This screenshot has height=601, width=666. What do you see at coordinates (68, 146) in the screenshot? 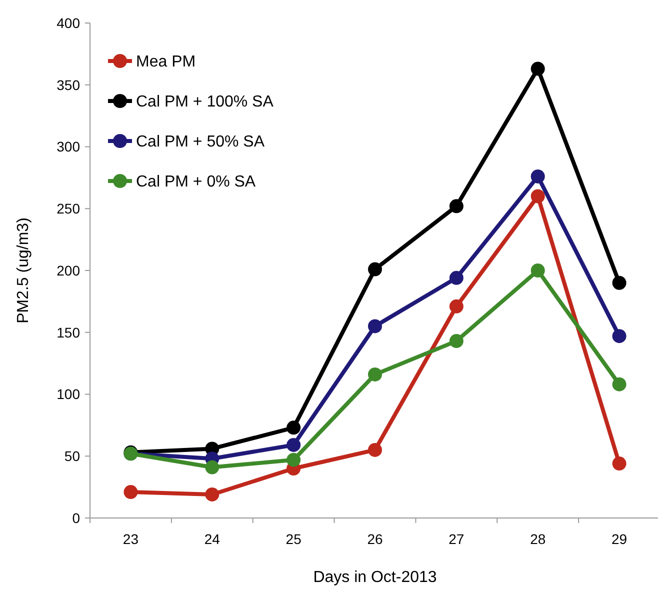
I see `y-tick-label: 300` at bounding box center [68, 146].